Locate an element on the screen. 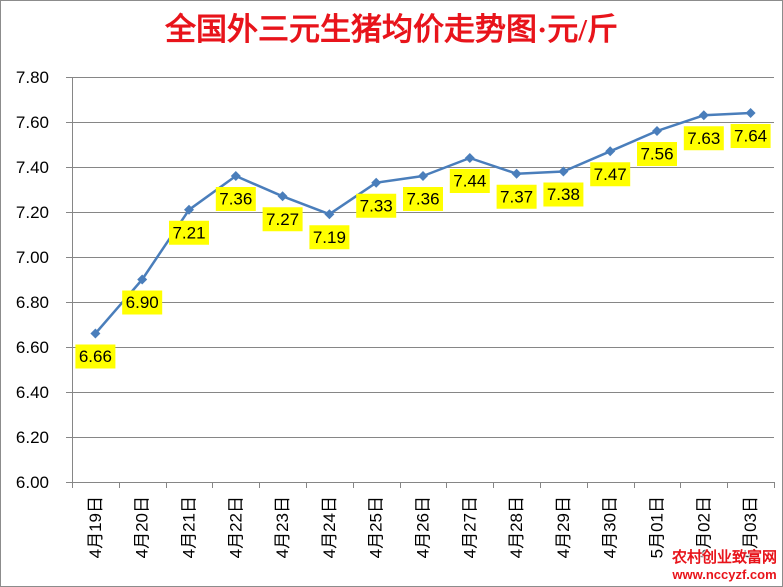 This screenshot has width=783, height=587. data-label: 7.21 is located at coordinates (188, 232).